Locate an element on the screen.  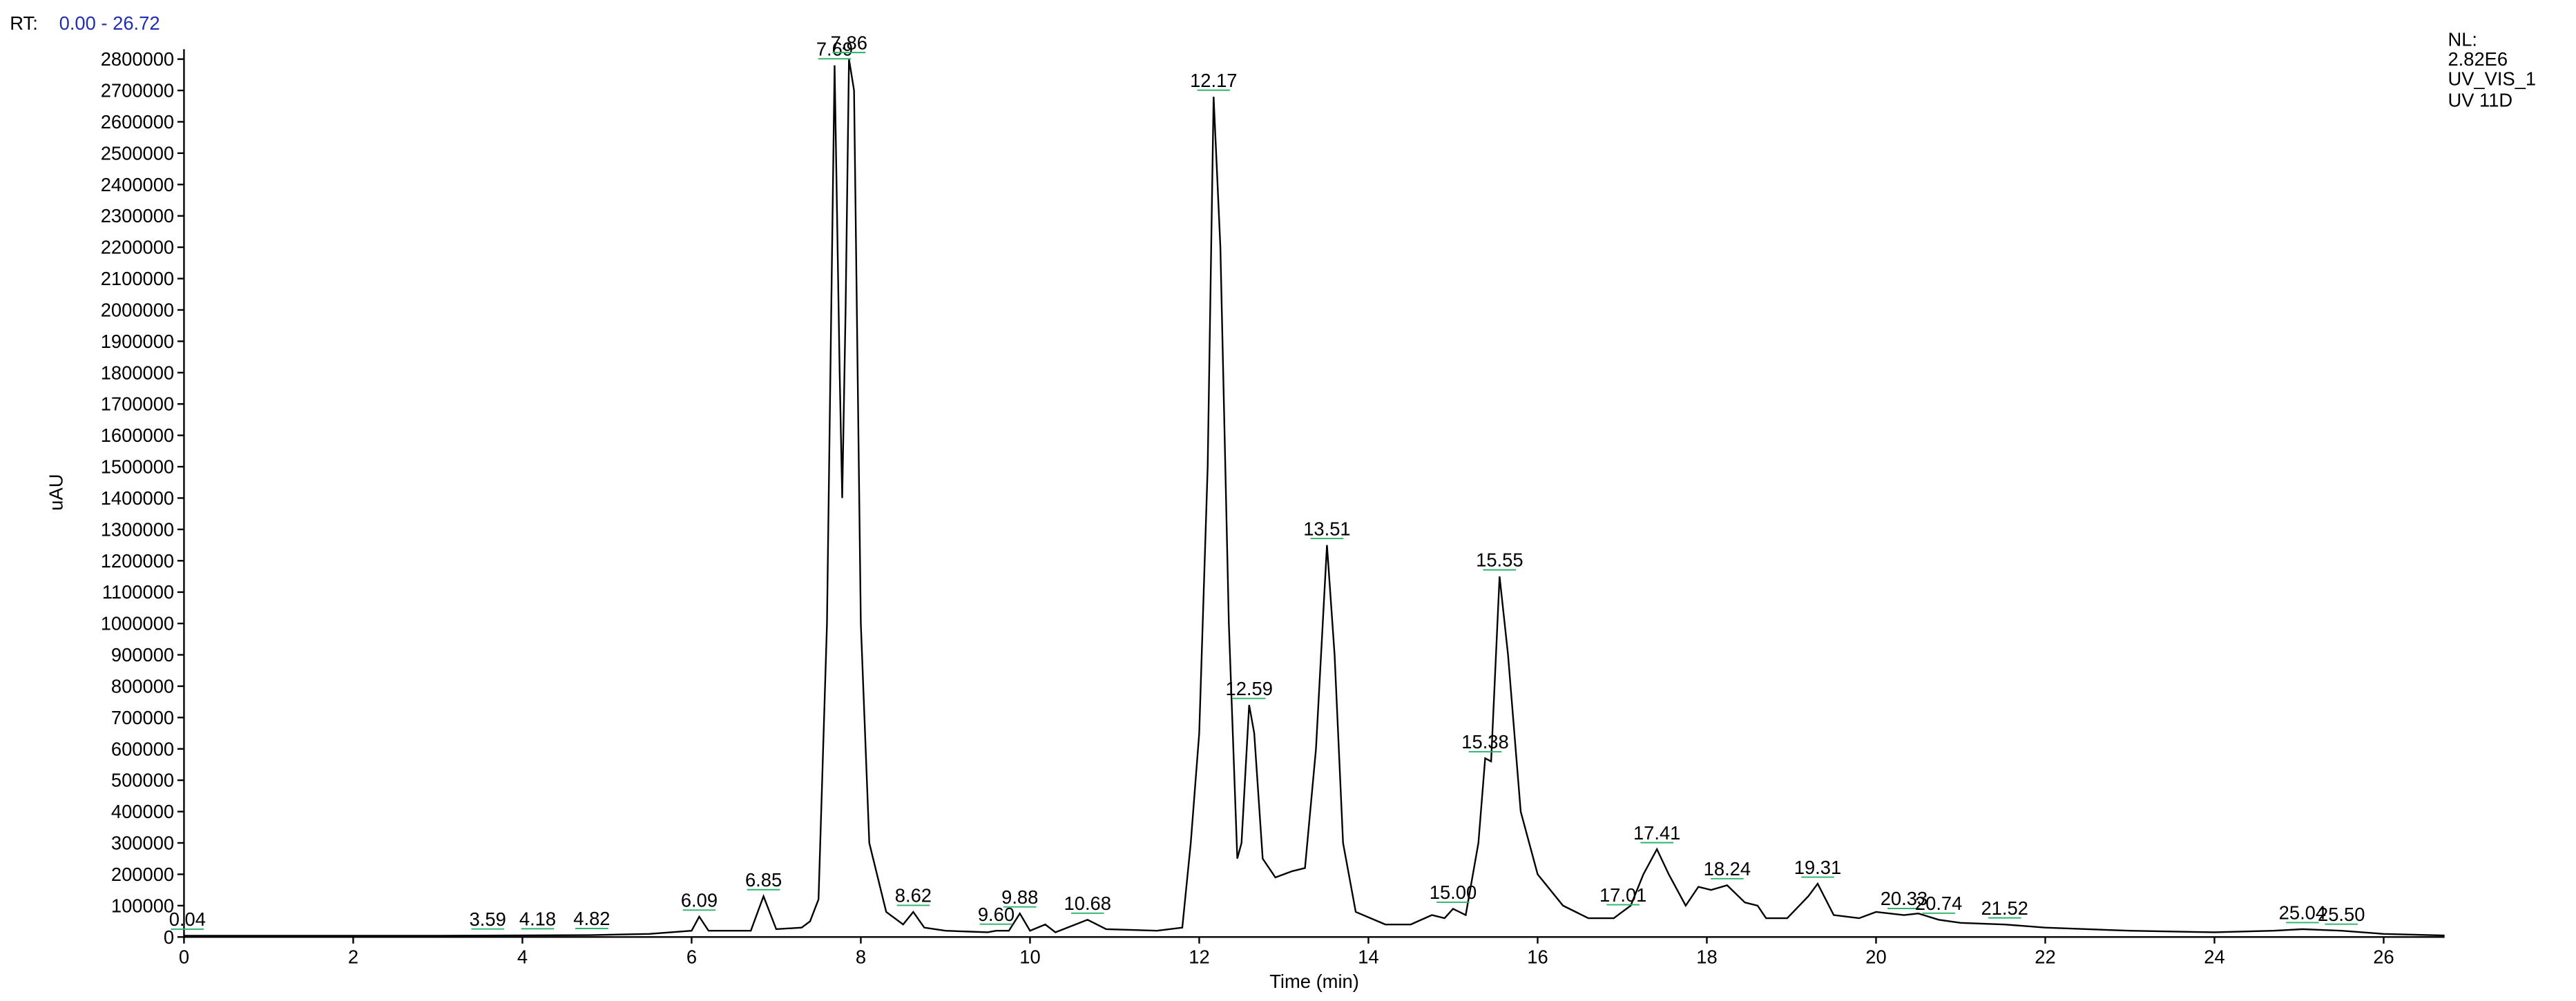
y-tick-label: 2600000 is located at coordinates (137, 122).